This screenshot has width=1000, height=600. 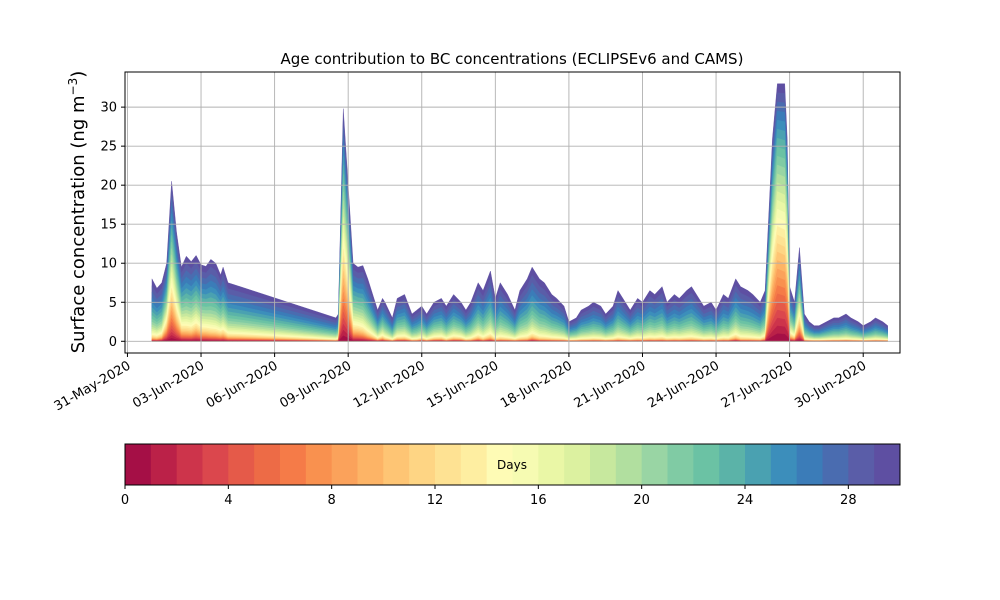 I want to click on x-tick-label: 30-Jun-2020, so click(x=830, y=384).